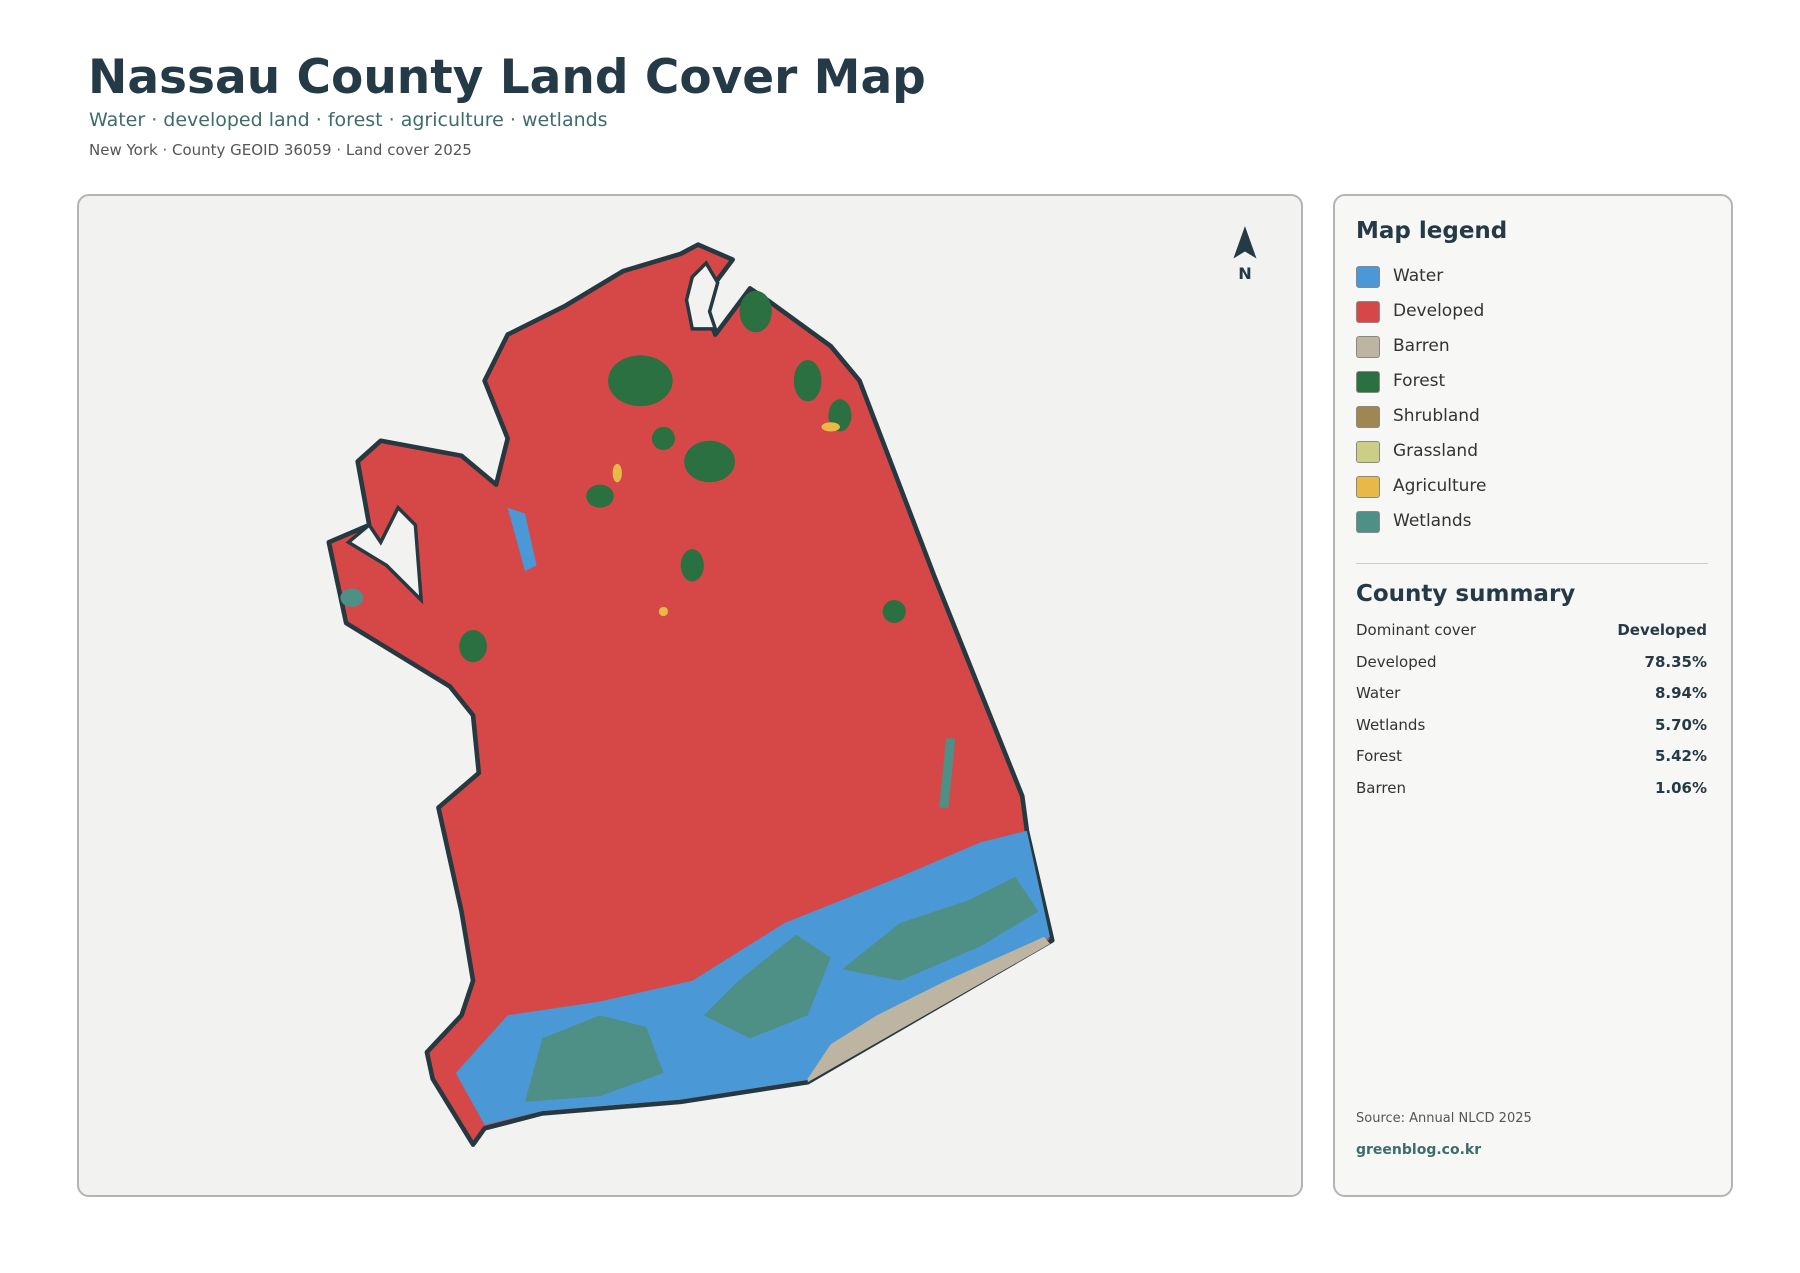 The image size is (1800, 1273). Describe the element at coordinates (1245, 273) in the screenshot. I see `north-label: N` at that location.